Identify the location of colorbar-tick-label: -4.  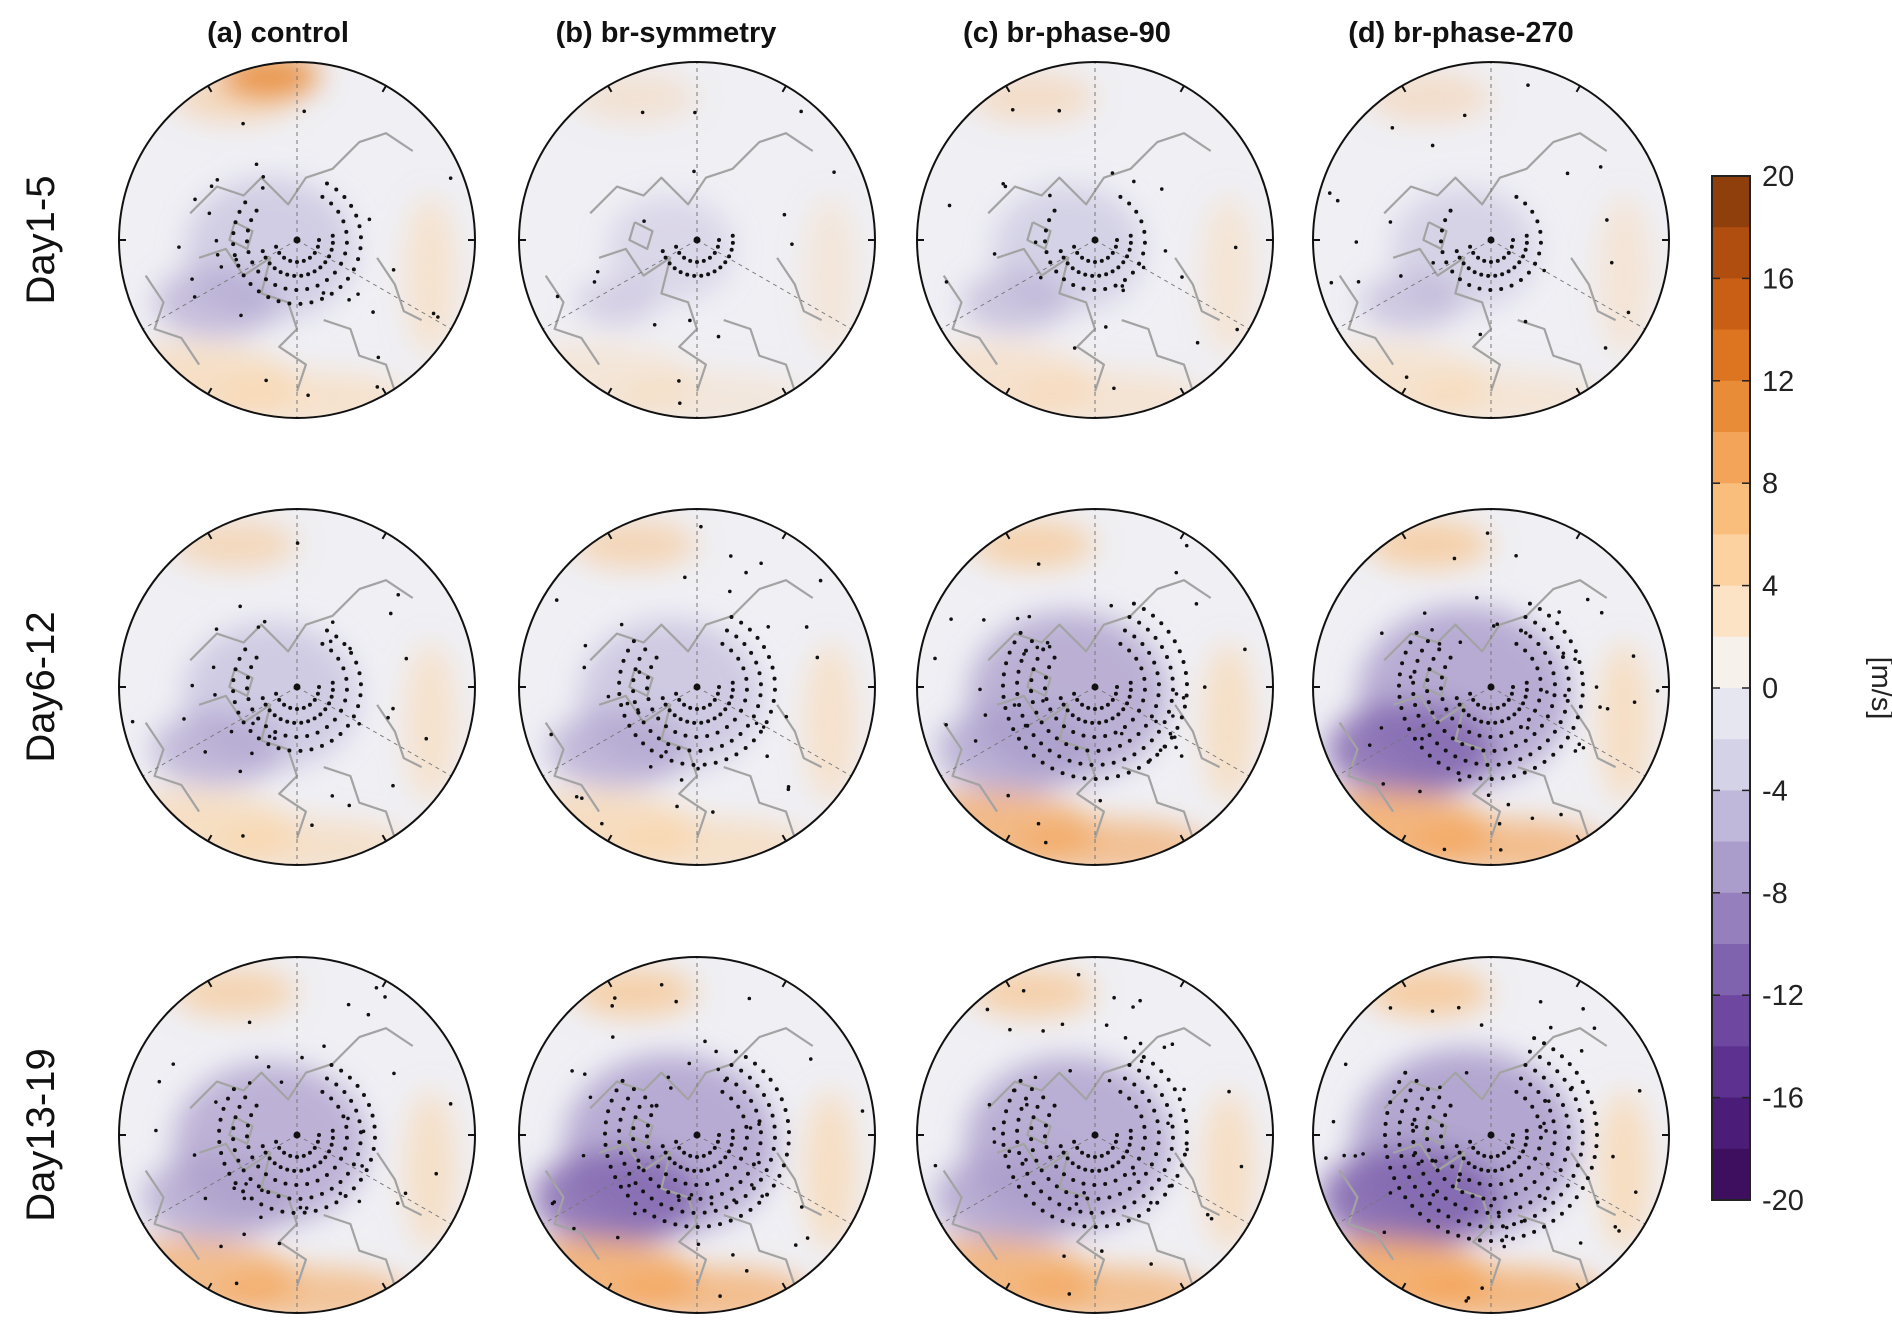
(1775, 791).